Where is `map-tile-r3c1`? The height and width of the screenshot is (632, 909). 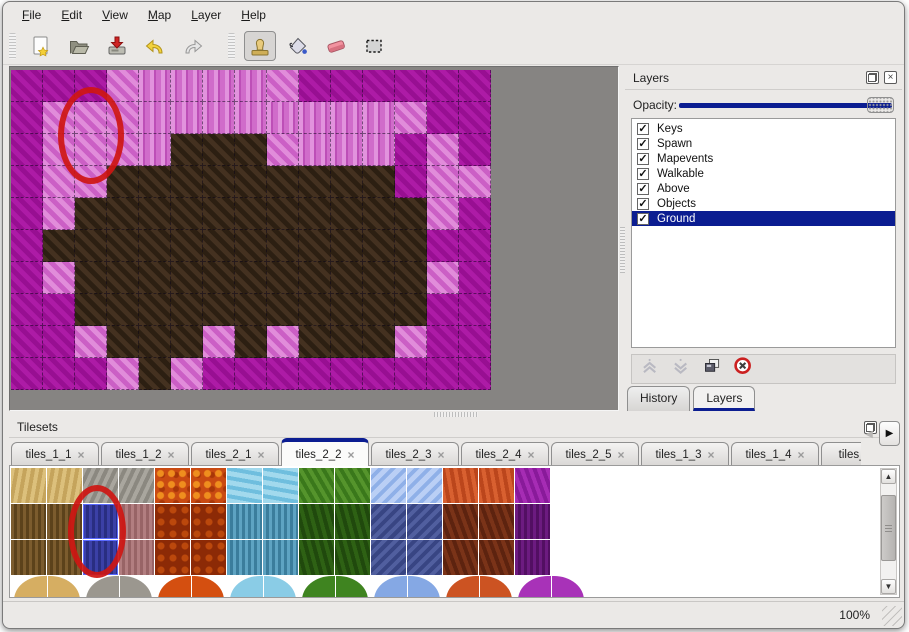
map-tile-r3c1 is located at coordinates (59, 182).